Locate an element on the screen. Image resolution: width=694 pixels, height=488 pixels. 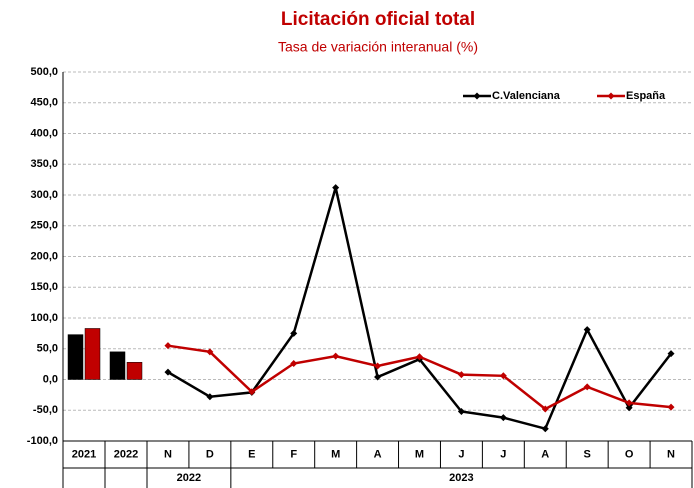
y-tick-label: -50,0 is located at coordinates (45, 410).